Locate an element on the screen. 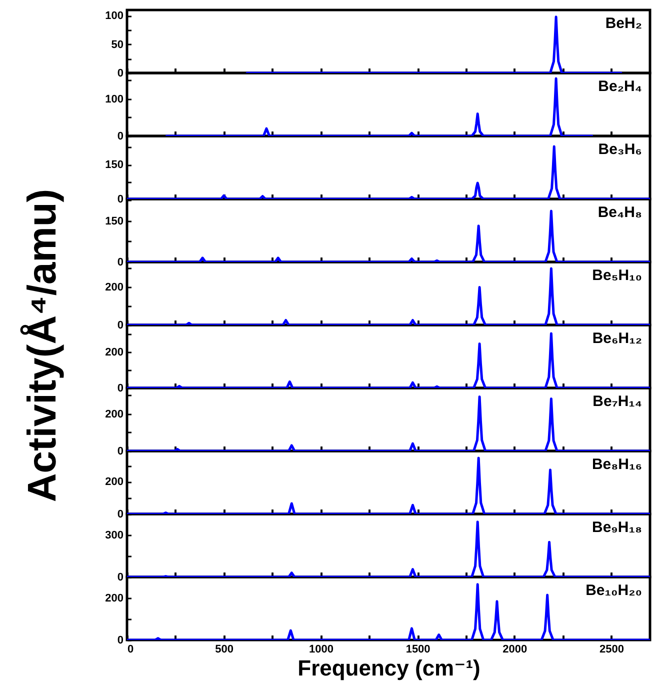  annotation: Be₇H₁₄ is located at coordinates (617, 401).